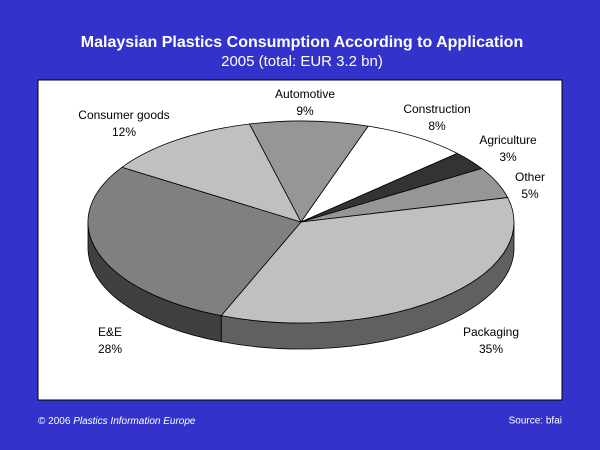 The image size is (600, 450). I want to click on slice-value-label: 12%, so click(124, 132).